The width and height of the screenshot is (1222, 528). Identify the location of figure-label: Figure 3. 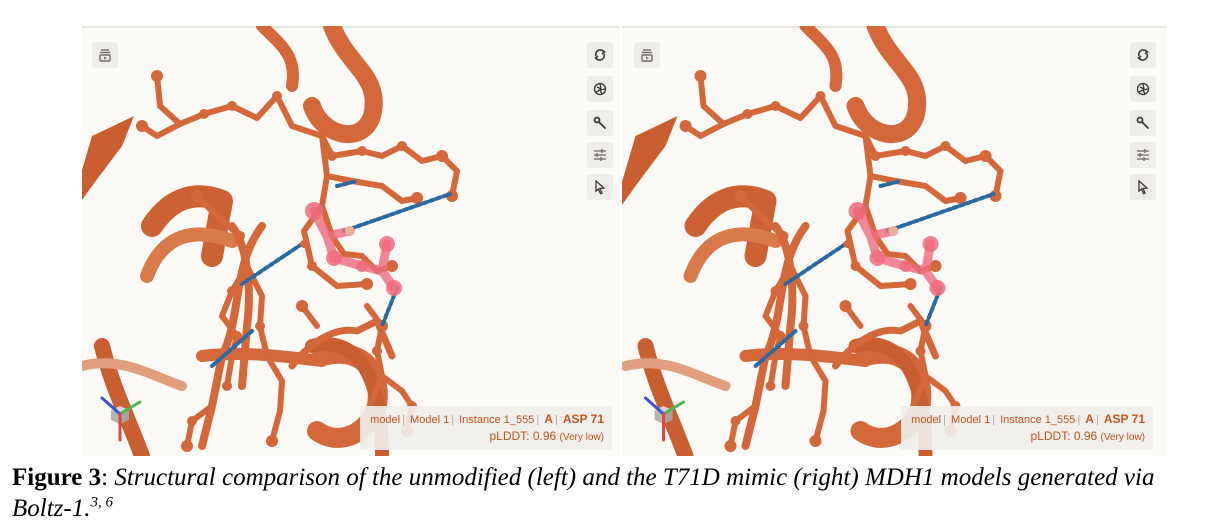
(57, 477).